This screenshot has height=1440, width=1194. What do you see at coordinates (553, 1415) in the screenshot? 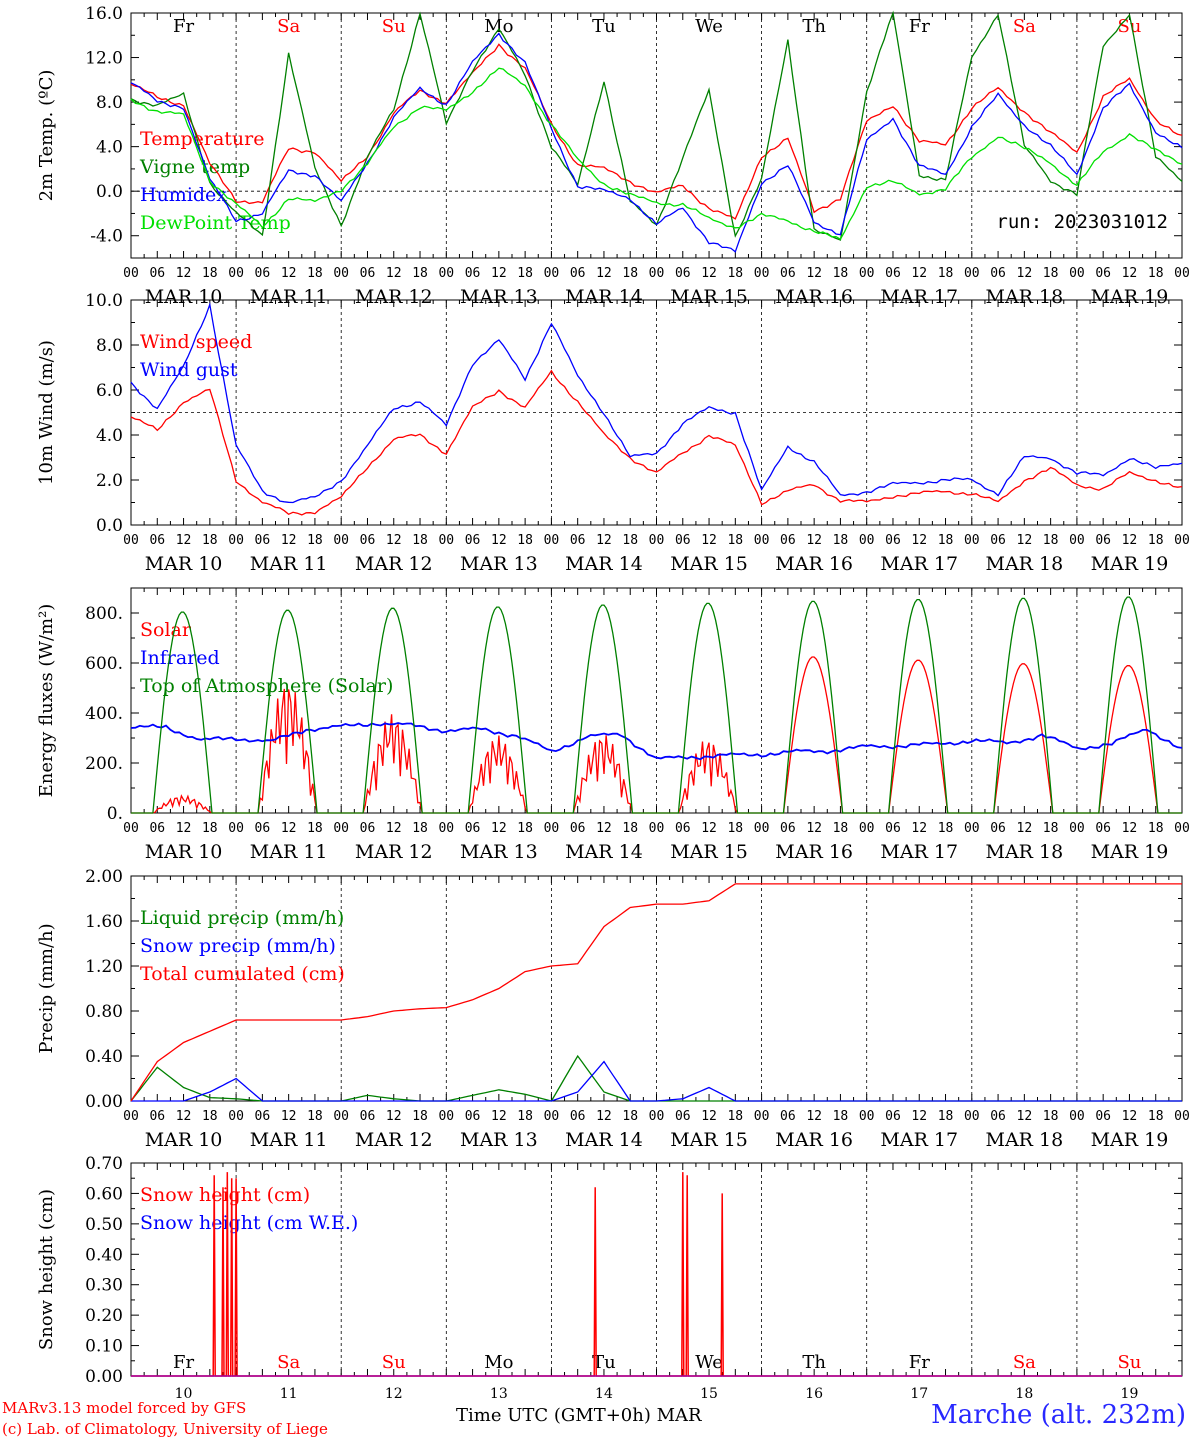
I see `x-axis-title-text: Time UTC (GMT+0h)` at bounding box center [553, 1415].